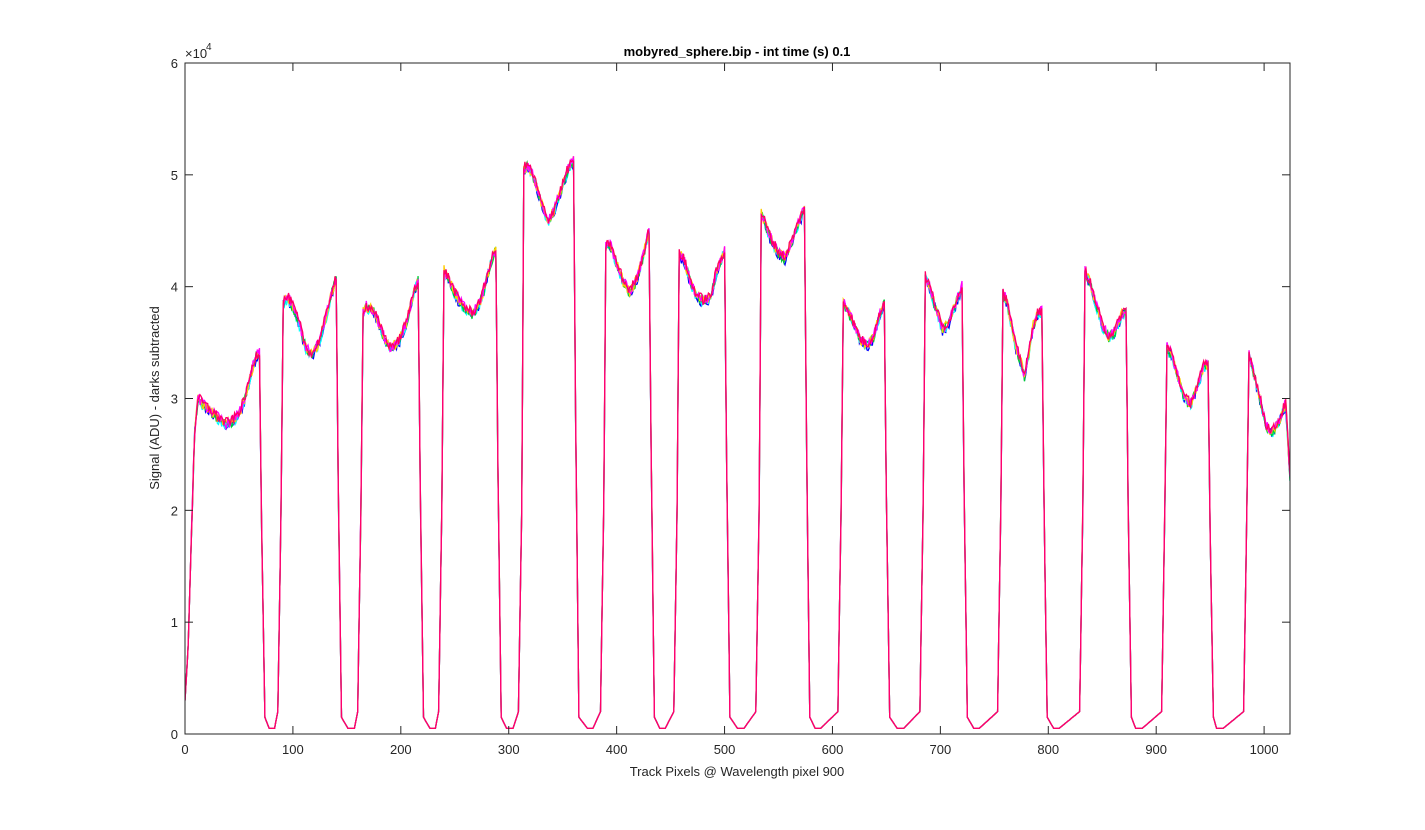  Describe the element at coordinates (184, 749) in the screenshot. I see `x-tick-label: 0` at that location.